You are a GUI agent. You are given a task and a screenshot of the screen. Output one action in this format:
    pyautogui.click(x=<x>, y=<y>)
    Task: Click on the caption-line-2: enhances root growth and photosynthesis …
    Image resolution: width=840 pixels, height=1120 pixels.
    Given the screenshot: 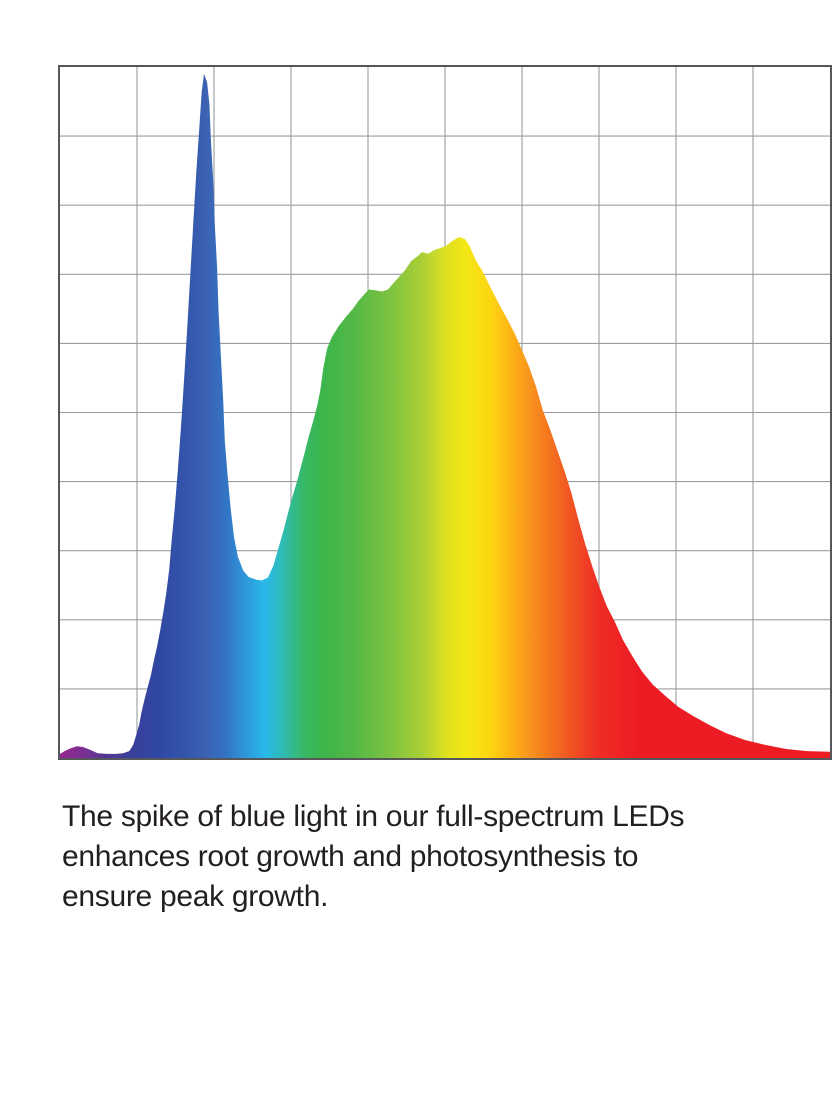 What is the action you would take?
    pyautogui.click(x=350, y=856)
    